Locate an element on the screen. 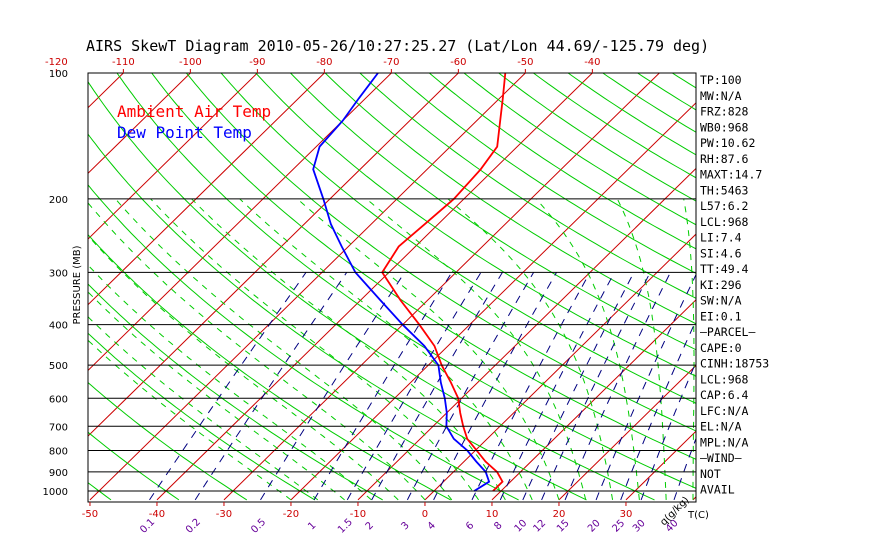 Image resolution: width=870 pixels, height=560 pixels. legend-dewpoint: Dew Point Temp is located at coordinates (184, 132).